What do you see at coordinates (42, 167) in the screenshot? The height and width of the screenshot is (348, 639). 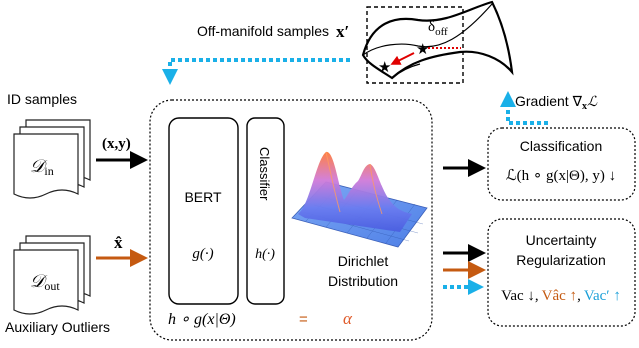 I see `d-in-label: 𝒟in` at bounding box center [42, 167].